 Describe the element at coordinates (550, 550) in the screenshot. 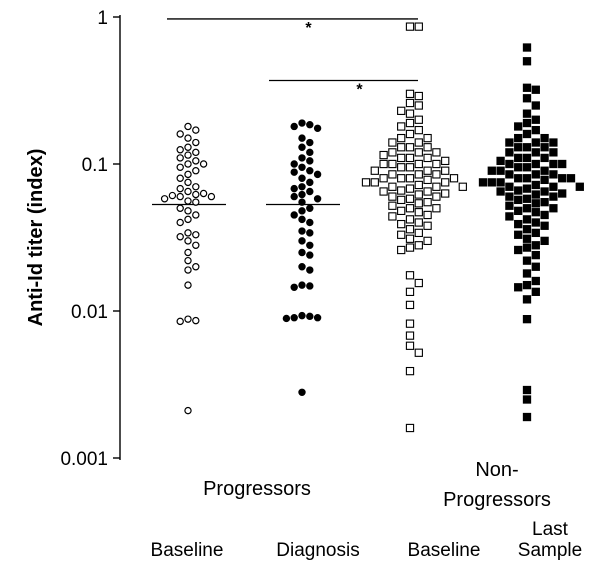

I see `category-label: Sample` at that location.